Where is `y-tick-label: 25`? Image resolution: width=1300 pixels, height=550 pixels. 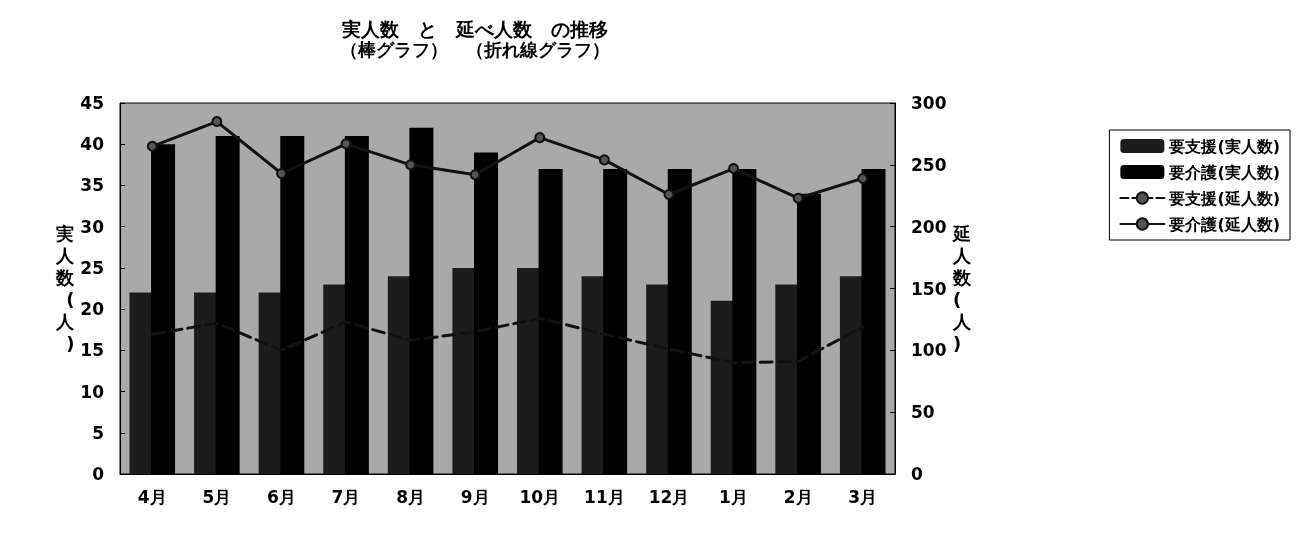 y-tick-label: 25 is located at coordinates (92, 267).